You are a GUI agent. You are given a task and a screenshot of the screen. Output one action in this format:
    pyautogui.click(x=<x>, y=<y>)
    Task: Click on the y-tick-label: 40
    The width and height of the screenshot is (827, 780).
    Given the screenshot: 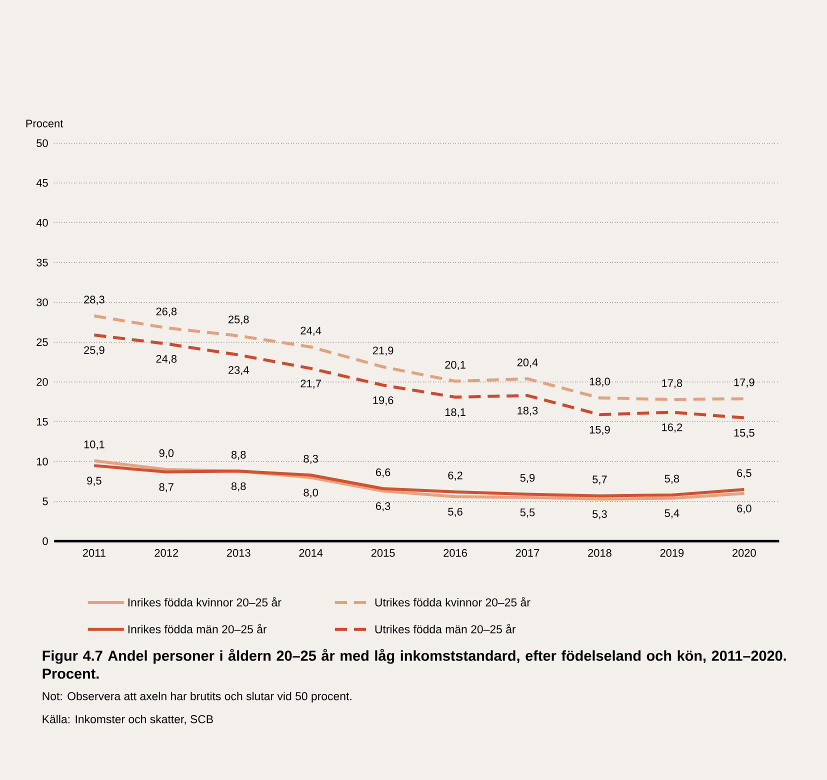 What is the action you would take?
    pyautogui.click(x=42, y=222)
    